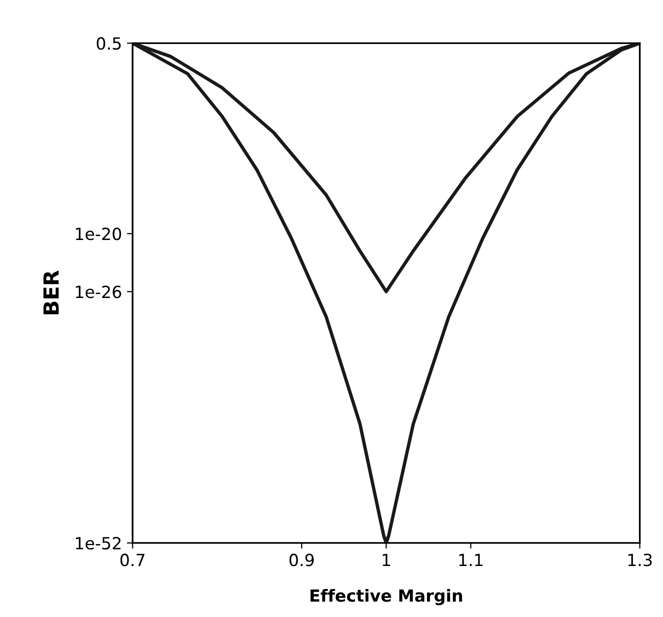 Image resolution: width=663 pixels, height=617 pixels. I want to click on y-tick-label: 1e-20, so click(99, 234).